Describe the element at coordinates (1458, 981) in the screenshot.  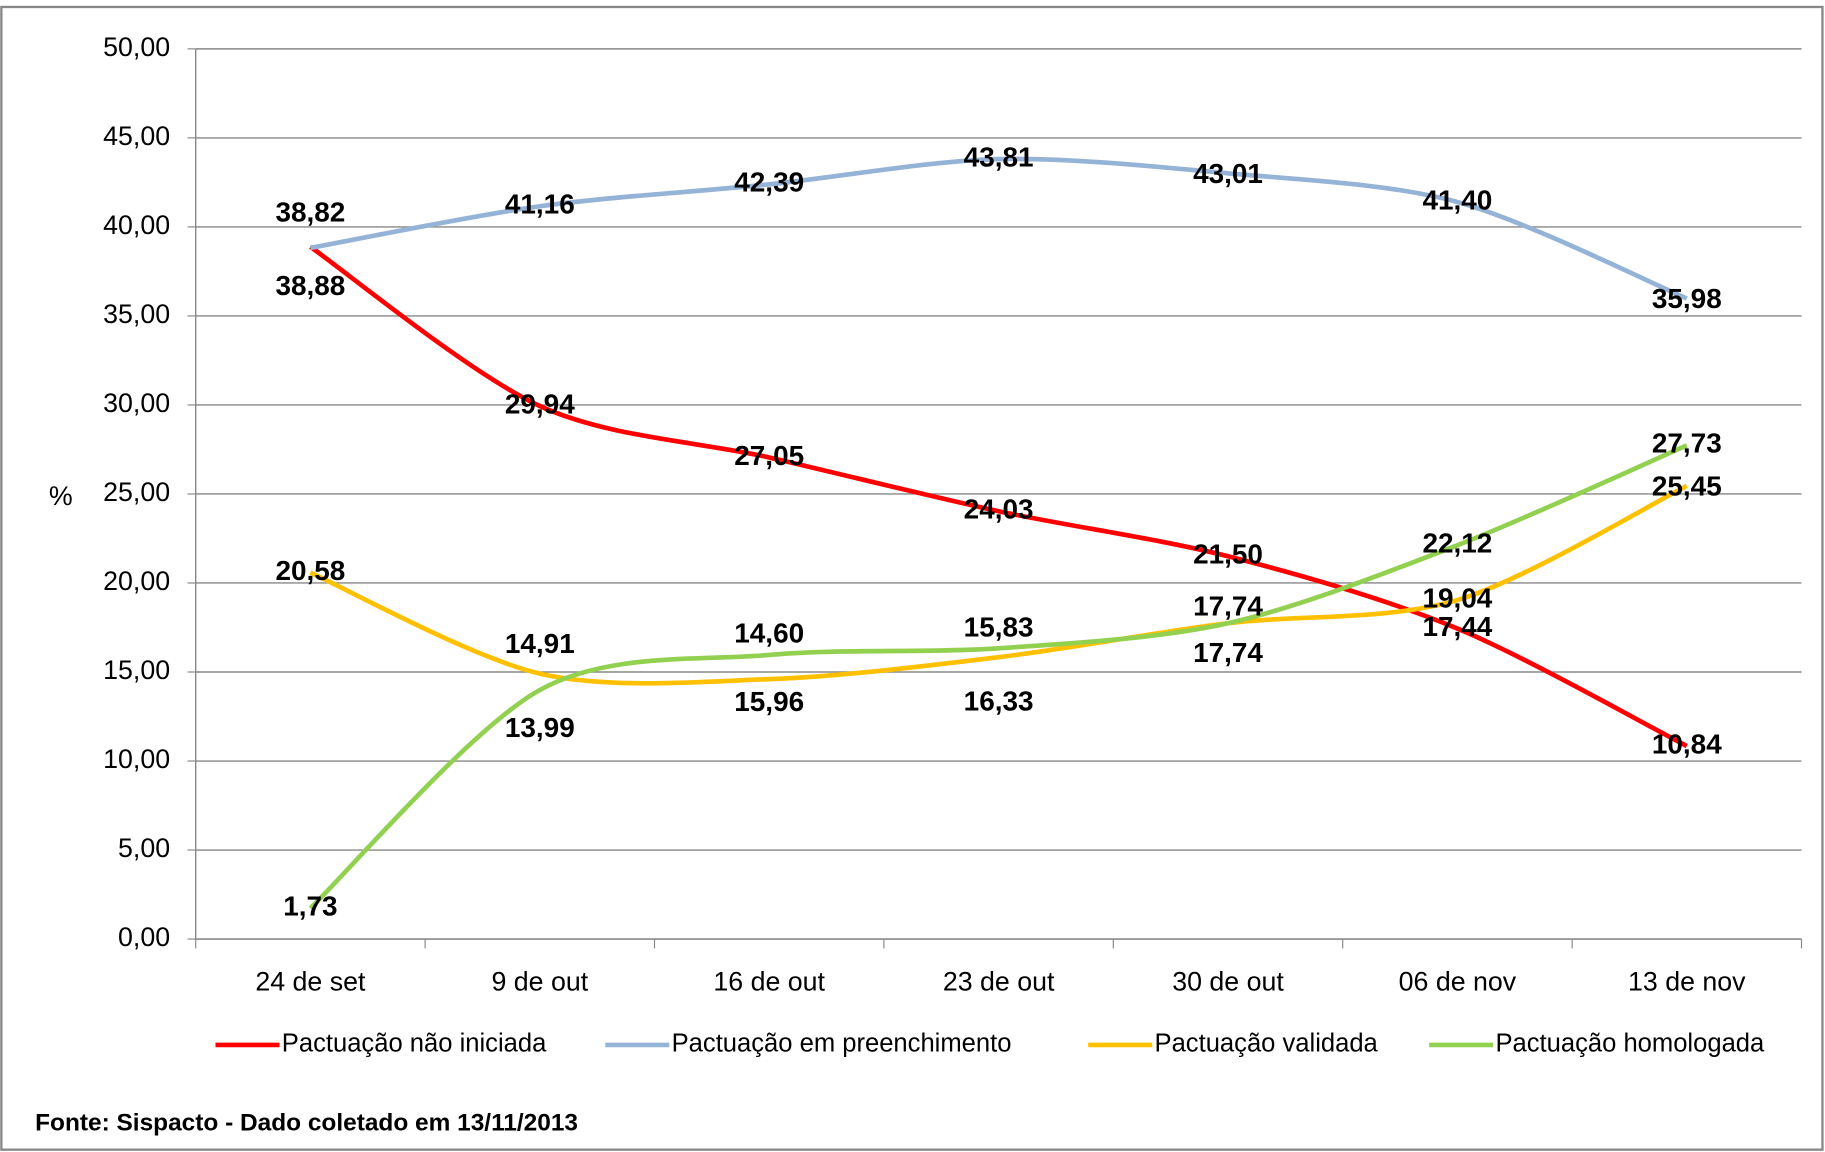
I see `x-tick-label: 06 de nov` at that location.